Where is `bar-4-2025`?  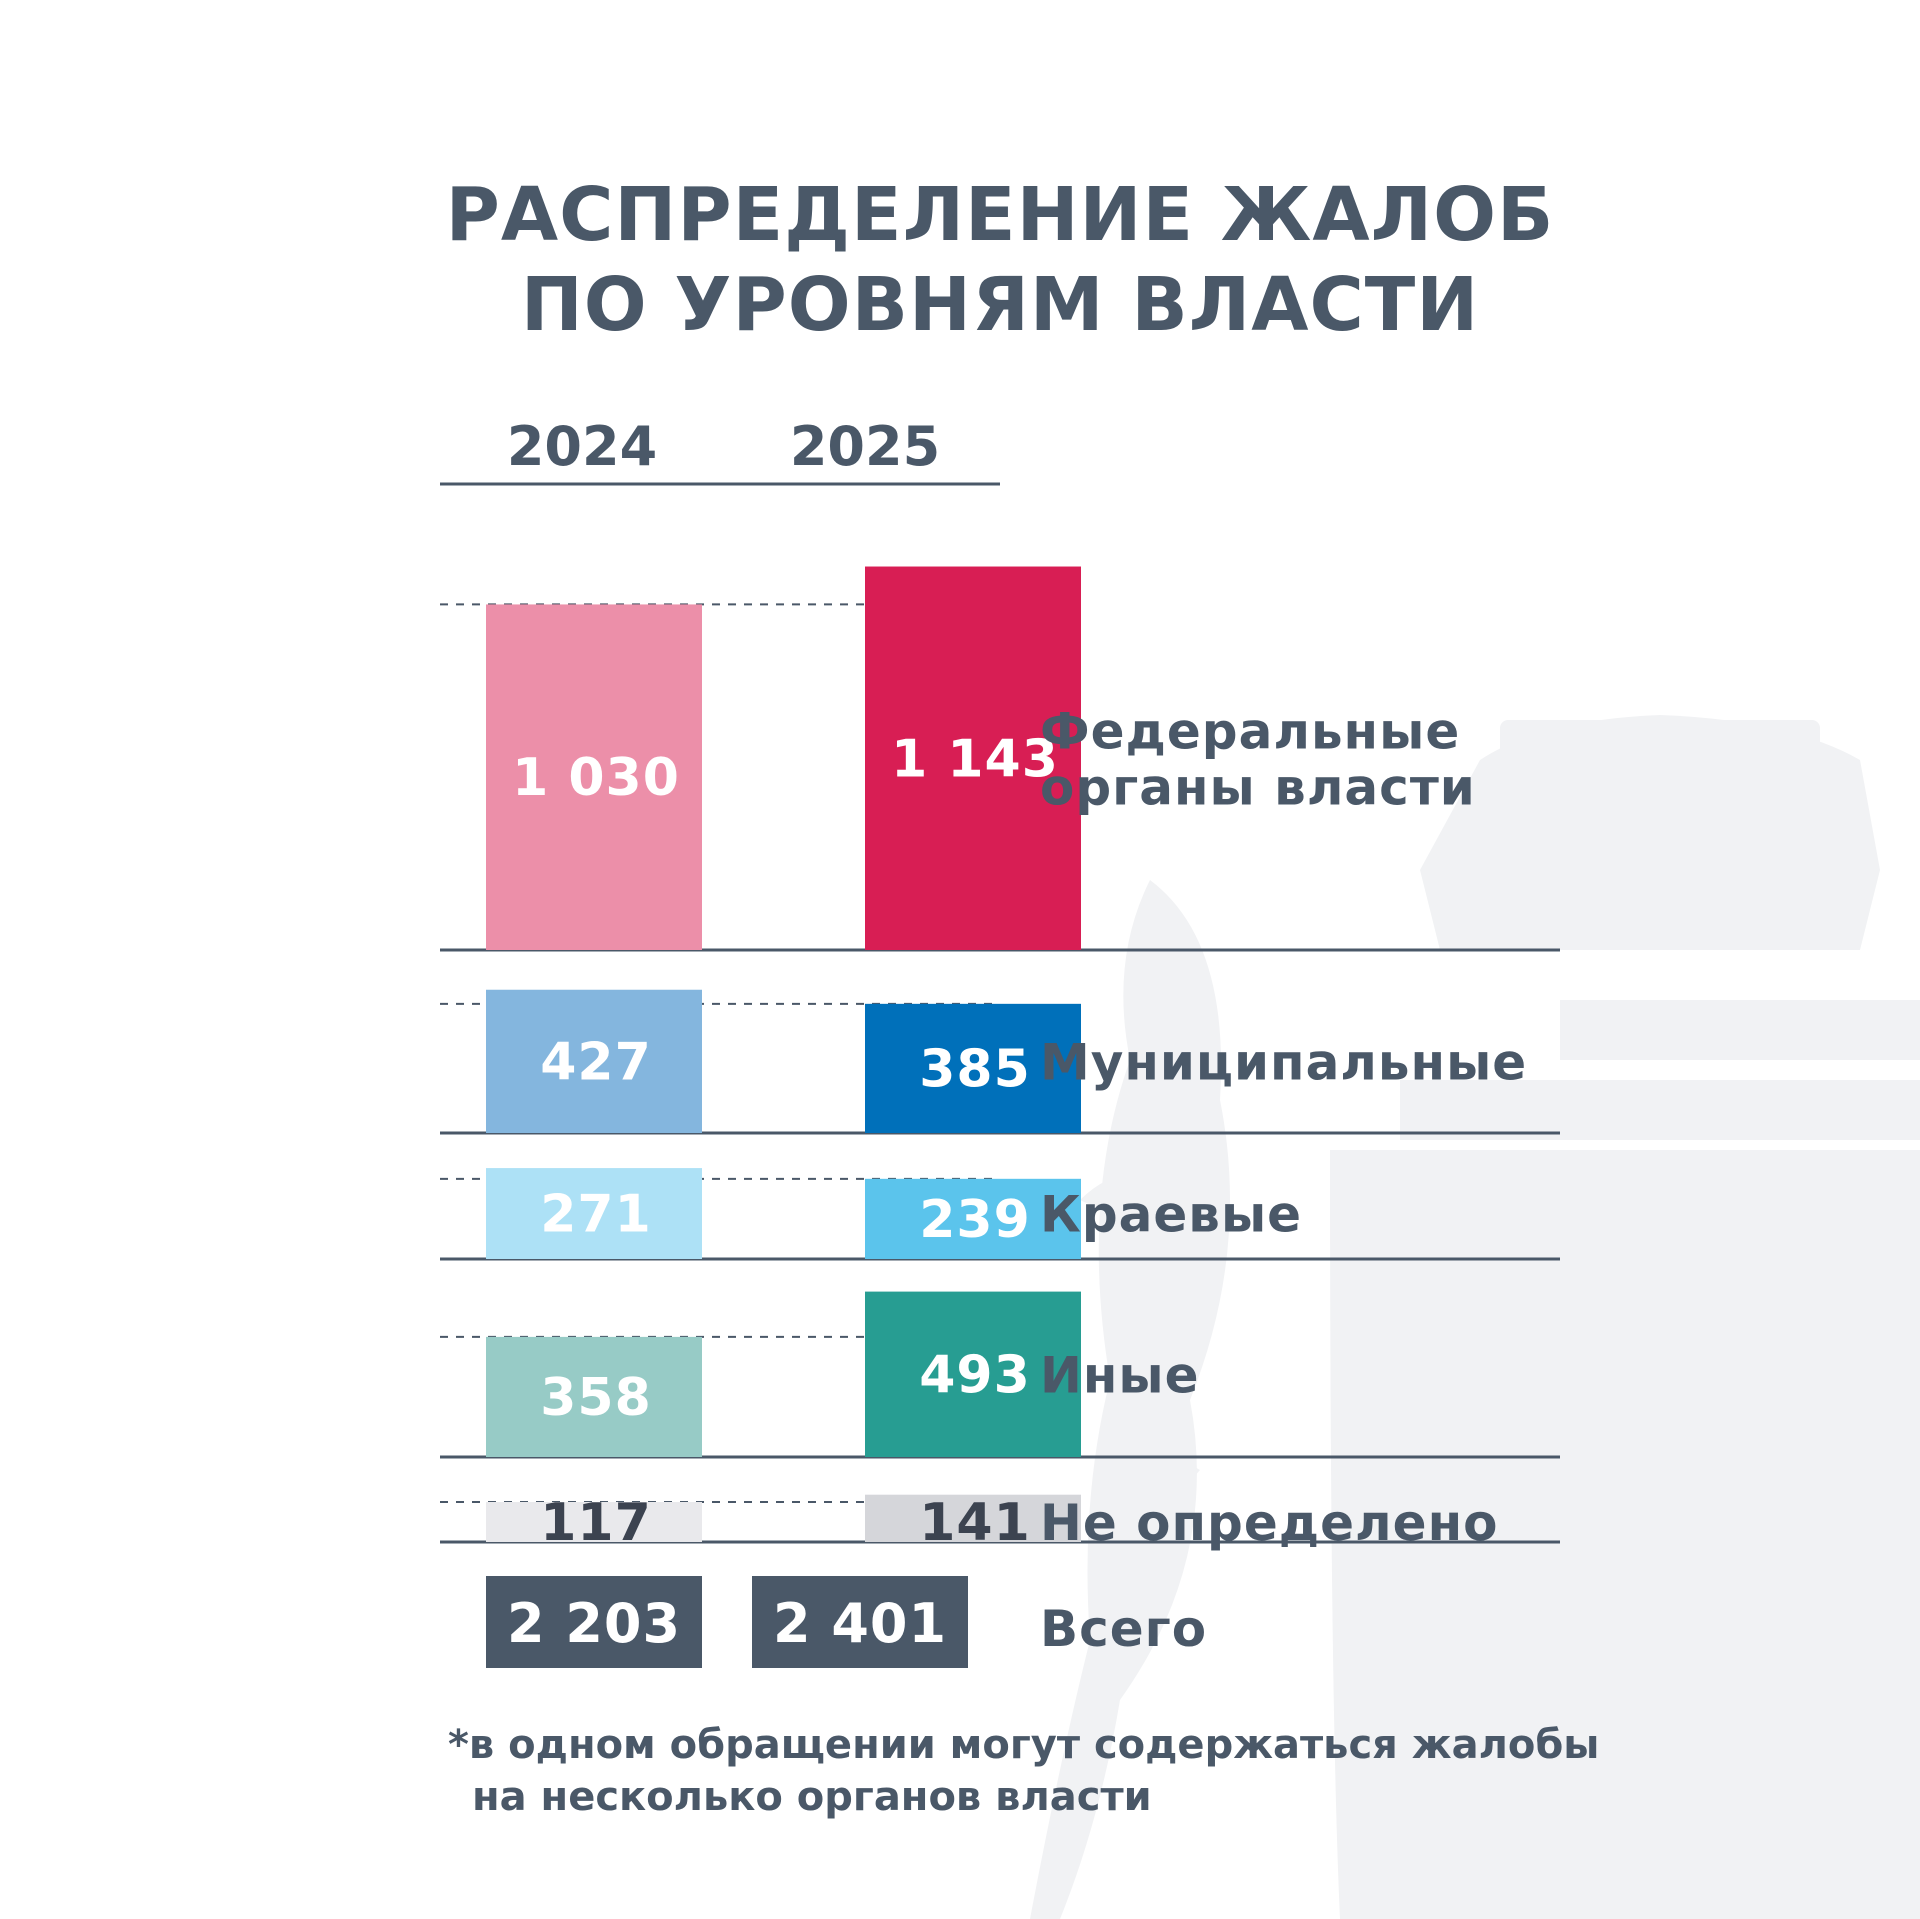
bar-4-2025 is located at coordinates (973, 1374).